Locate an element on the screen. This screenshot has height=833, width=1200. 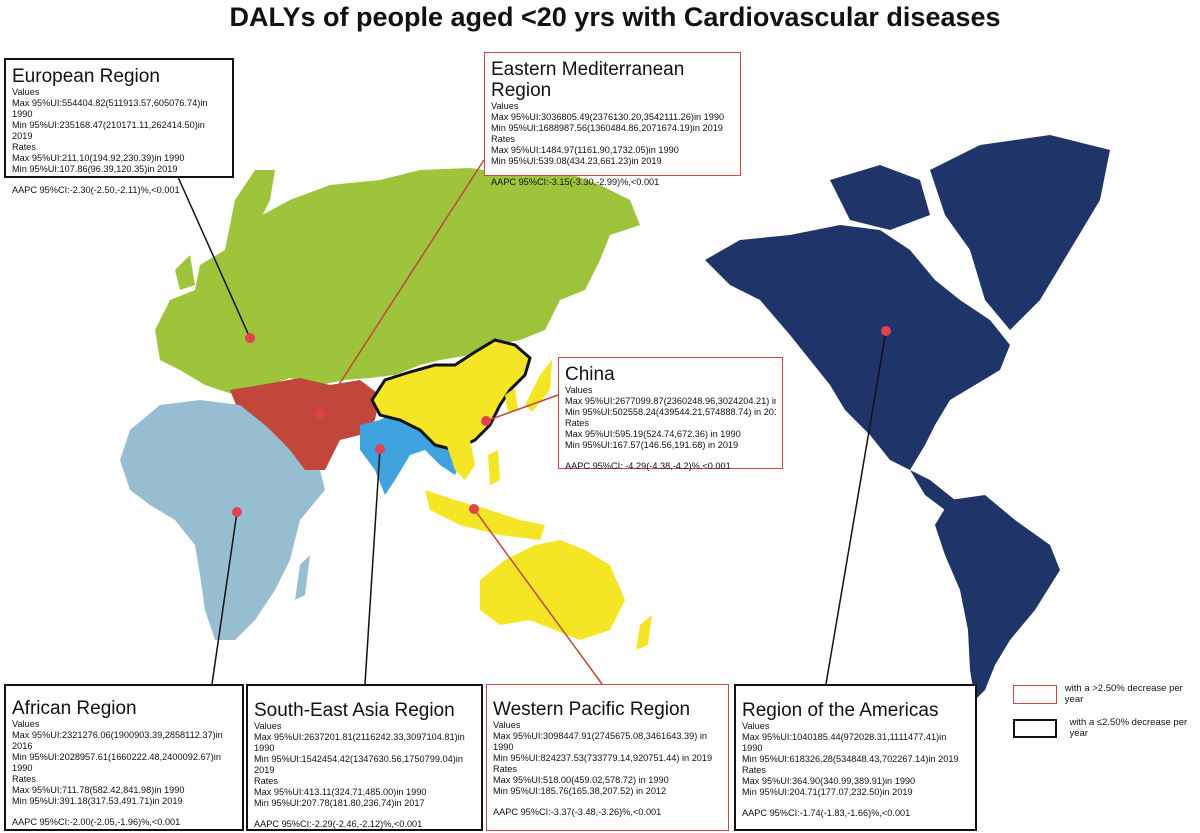
japan-shape is located at coordinates (538, 386).